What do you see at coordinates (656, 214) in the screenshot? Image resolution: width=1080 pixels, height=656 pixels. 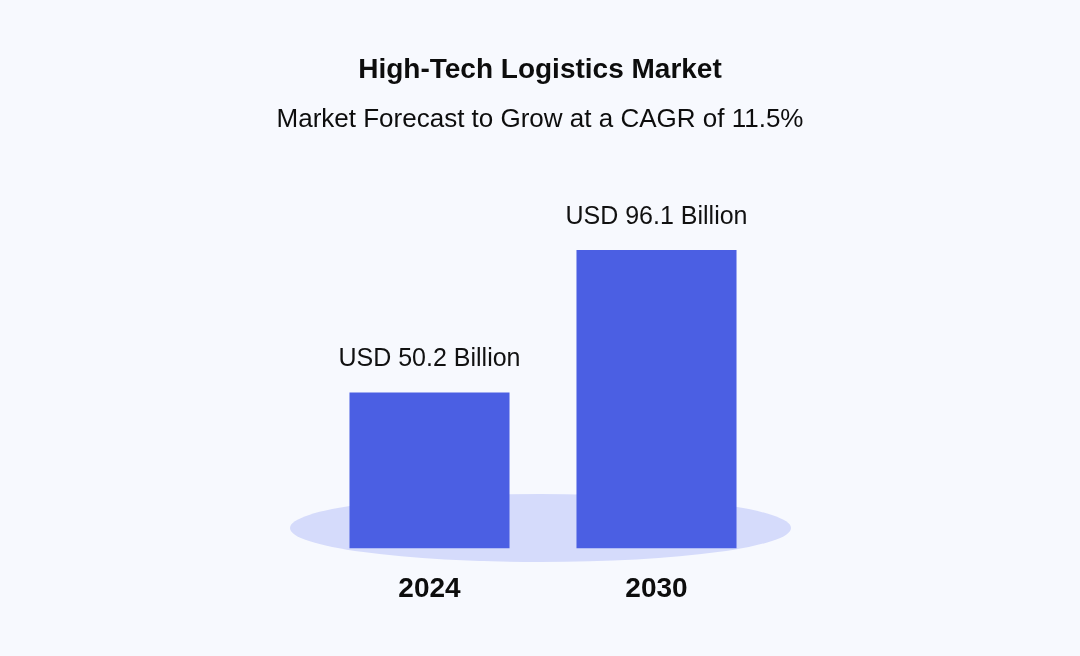 I see `data-label: USD 96.1 Billion` at bounding box center [656, 214].